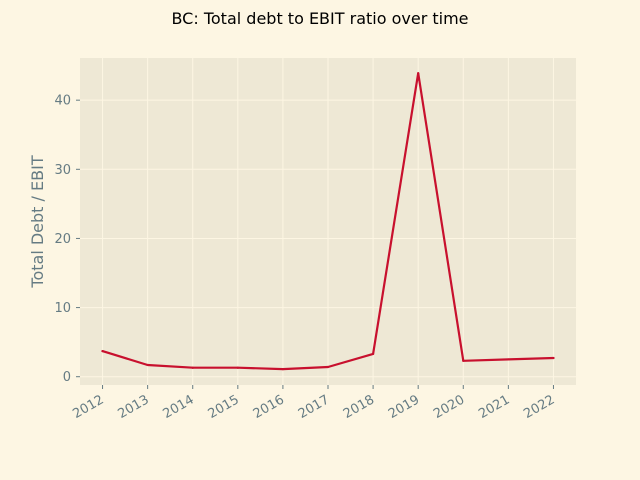 This screenshot has height=480, width=640. What do you see at coordinates (67, 377) in the screenshot?
I see `y-tick-label: 0` at bounding box center [67, 377].